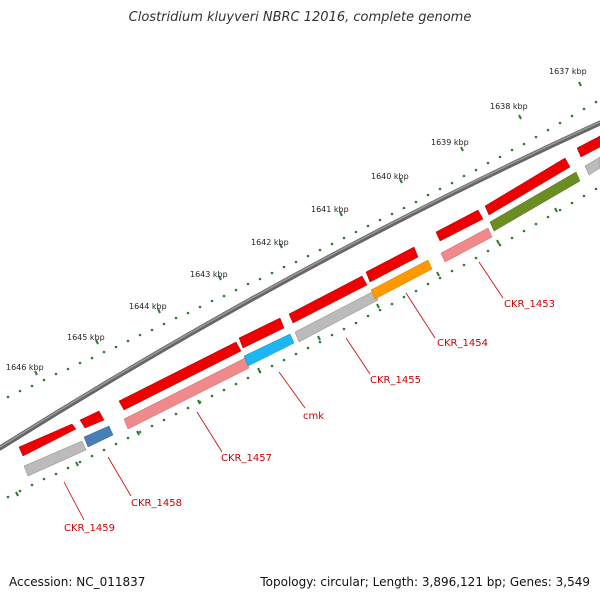 This screenshot has width=600, height=600. What do you see at coordinates (270, 242) in the screenshot?
I see `ruler-label: 1642 kbp` at bounding box center [270, 242].